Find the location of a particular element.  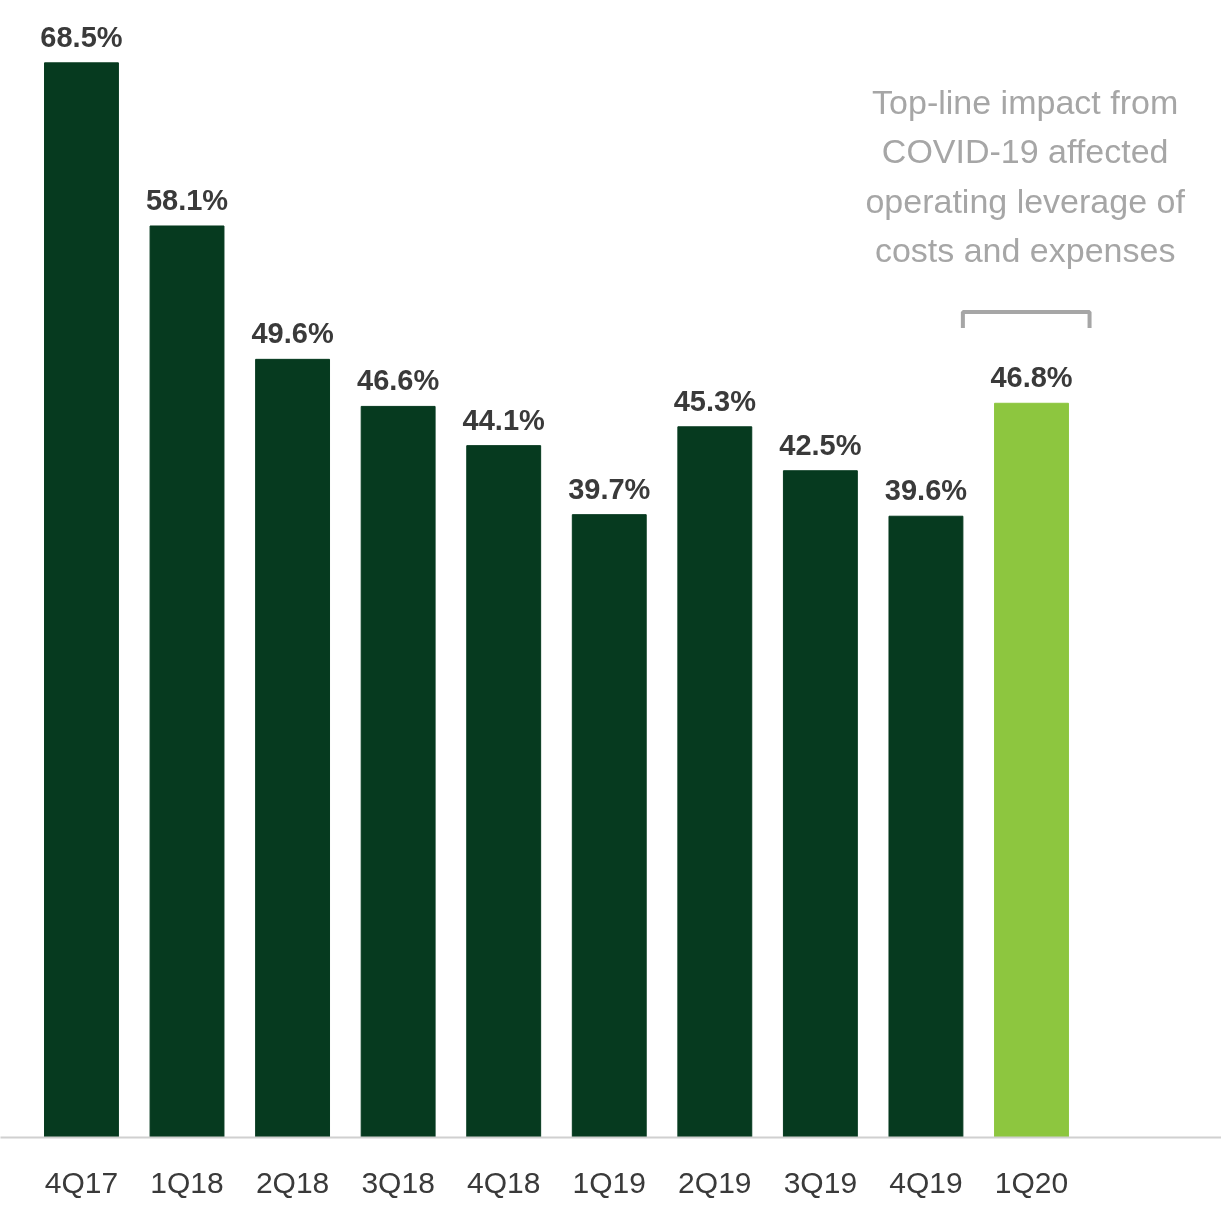

x-tick-label: 1Q20 is located at coordinates (1031, 1182).